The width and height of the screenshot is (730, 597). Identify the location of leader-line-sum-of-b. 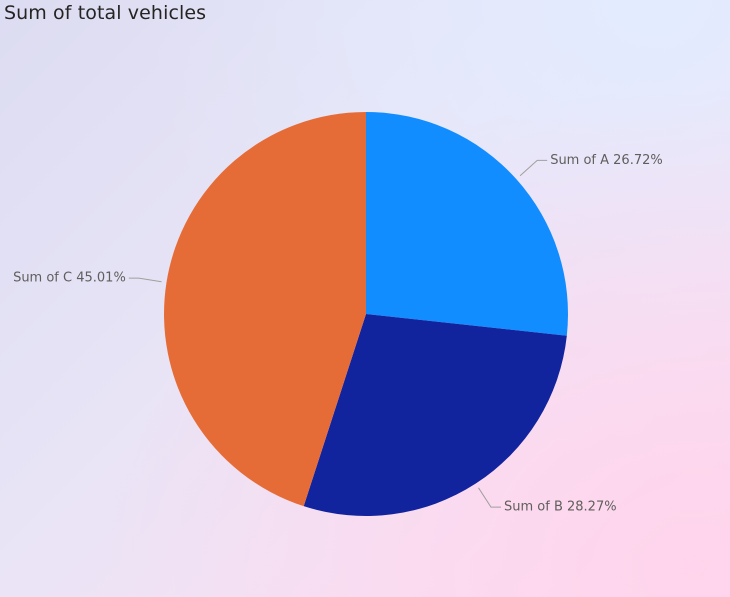
(489, 497).